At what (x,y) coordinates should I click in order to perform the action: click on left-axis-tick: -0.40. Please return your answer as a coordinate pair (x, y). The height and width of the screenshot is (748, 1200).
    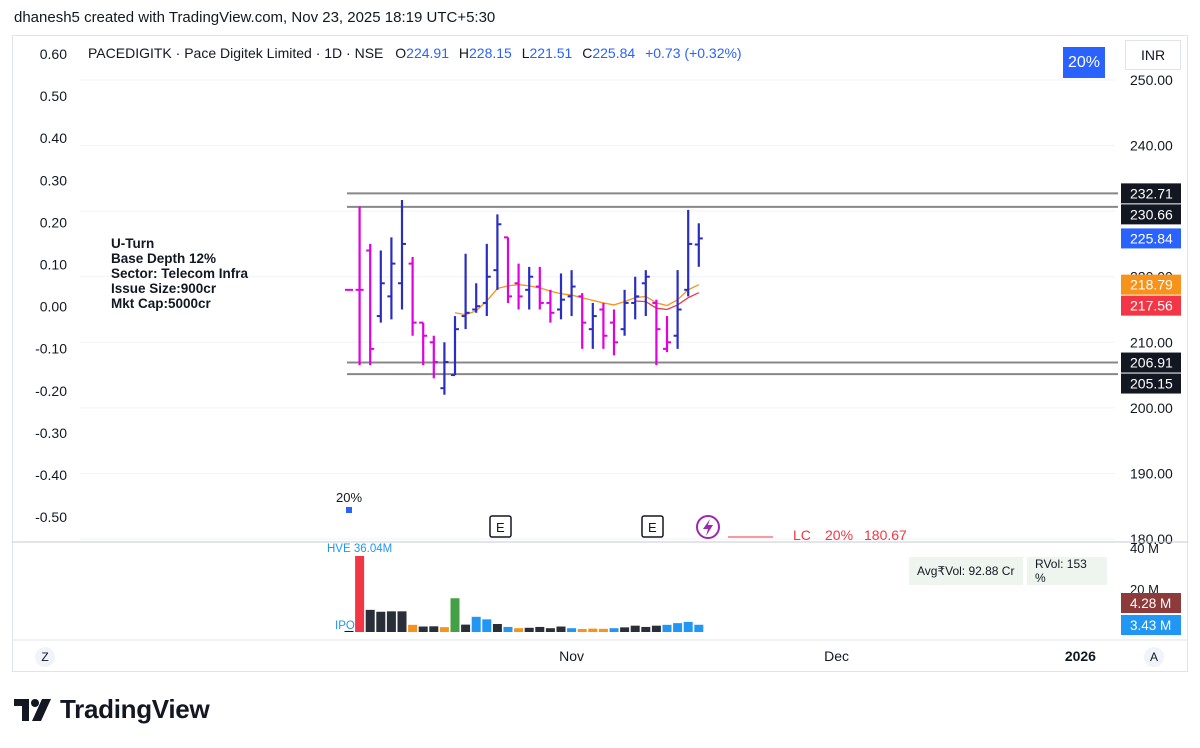
    Looking at the image, I should click on (51, 475).